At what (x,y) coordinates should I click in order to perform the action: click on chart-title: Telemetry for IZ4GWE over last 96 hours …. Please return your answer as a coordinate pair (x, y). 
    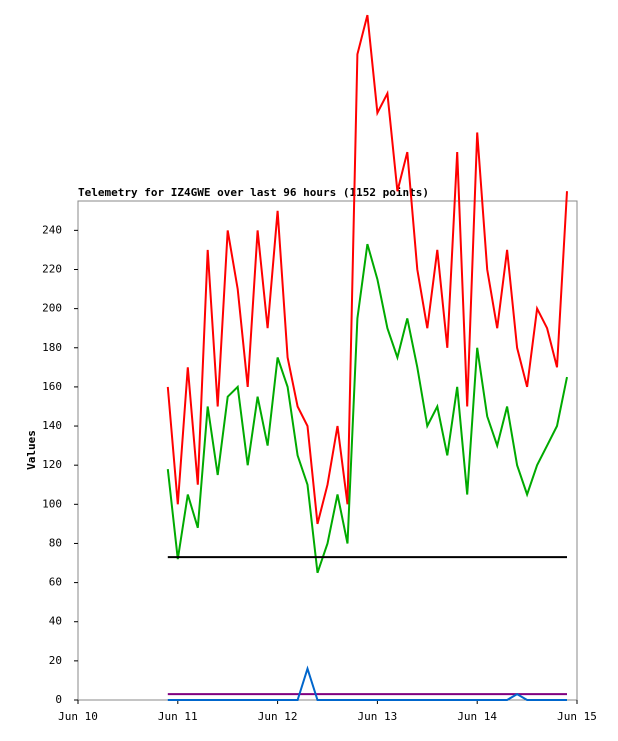
    Looking at the image, I should click on (253, 192).